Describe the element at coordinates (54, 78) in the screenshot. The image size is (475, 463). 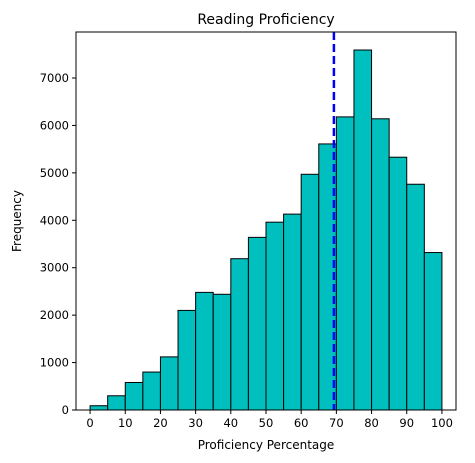
I see `y-tick-label: 7000` at that location.